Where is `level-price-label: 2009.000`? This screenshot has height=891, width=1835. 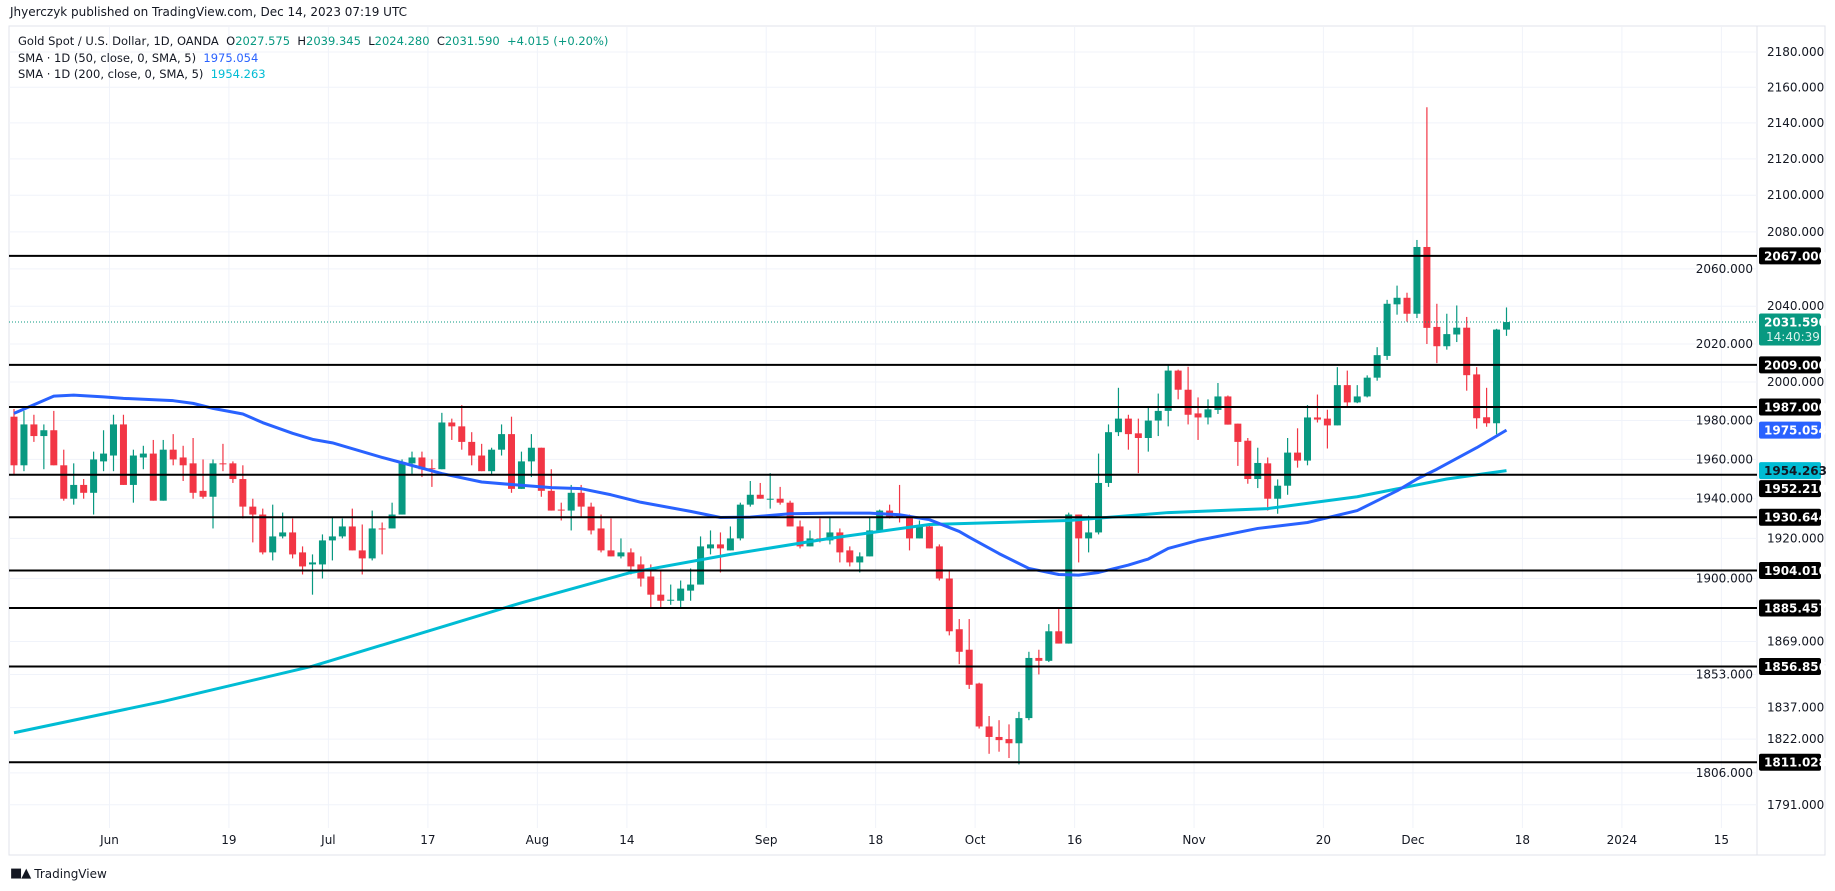
level-price-label: 2009.000 is located at coordinates (1793, 365).